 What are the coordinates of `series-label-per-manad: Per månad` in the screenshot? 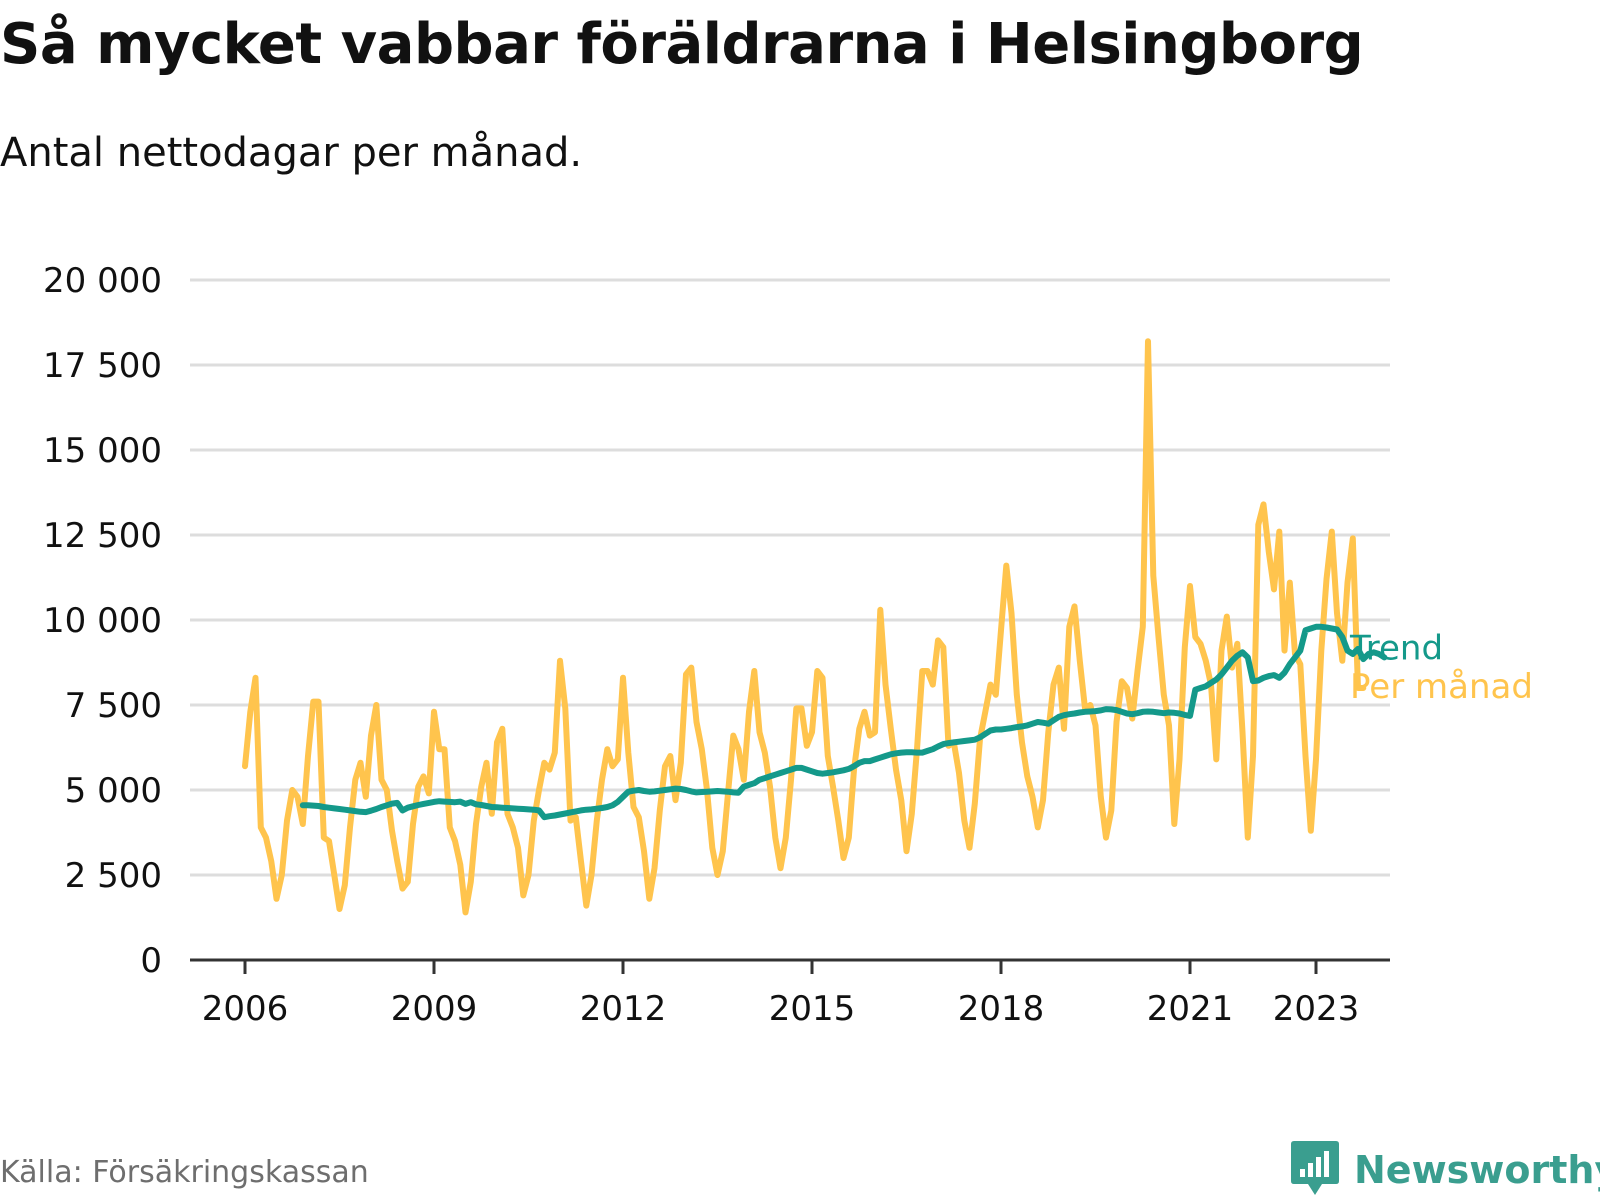 It's located at (1441, 687).